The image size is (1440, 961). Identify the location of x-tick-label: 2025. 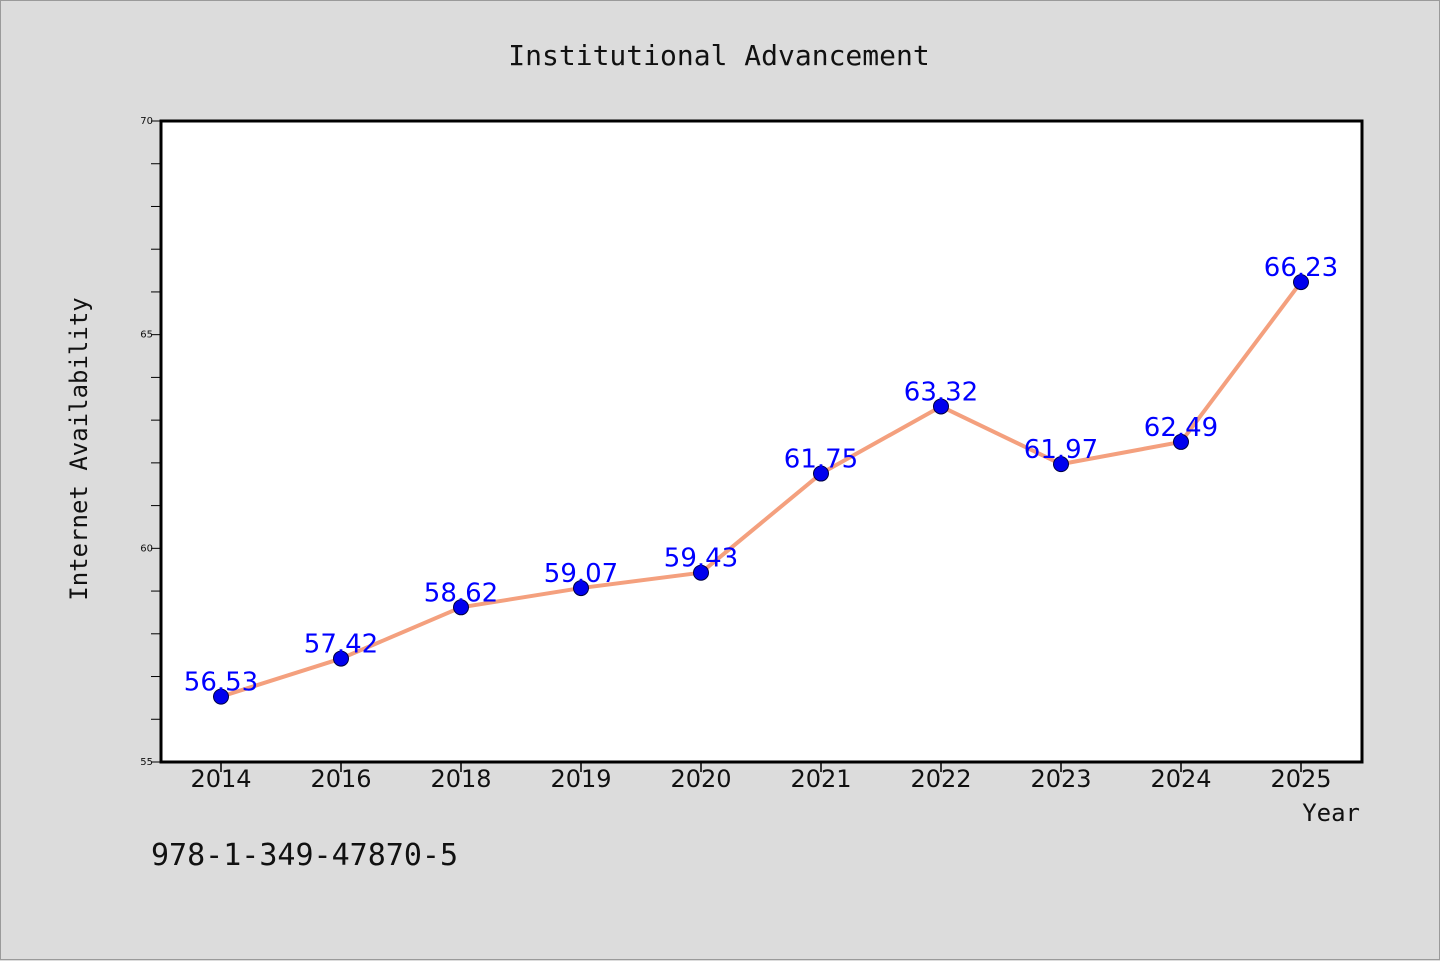
(1300, 779).